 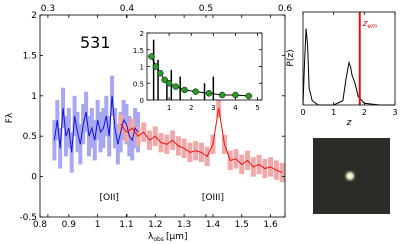 I want to click on x-tick-label: 1.1, so click(x=126, y=225).